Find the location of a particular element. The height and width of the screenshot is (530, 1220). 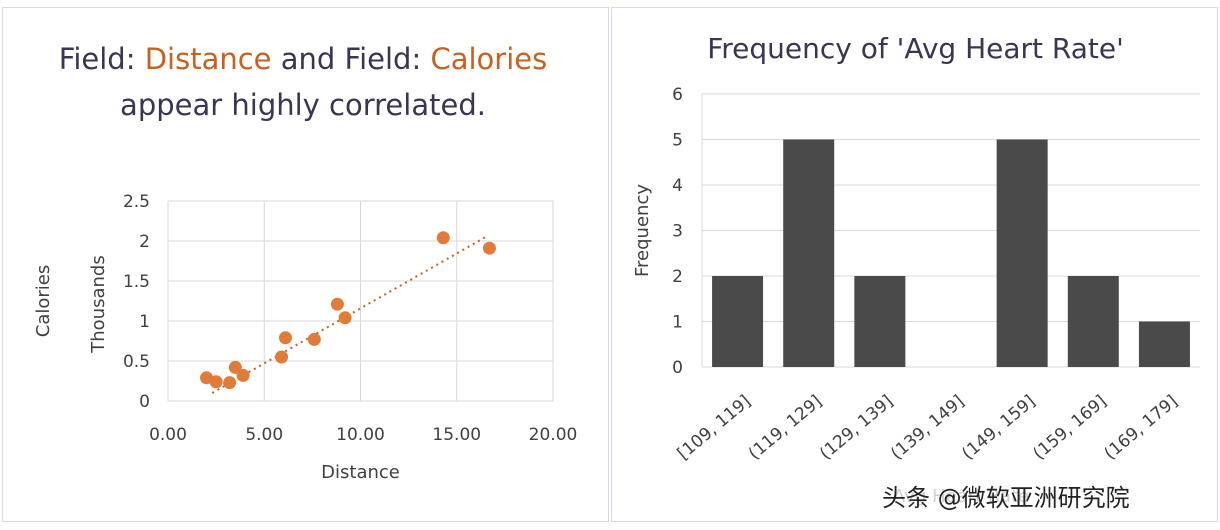

y-axis-label: Calories is located at coordinates (43, 301).